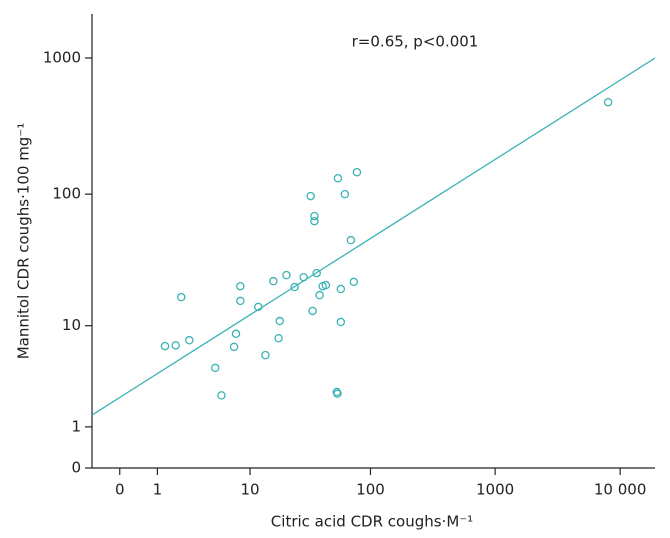 Image resolution: width=670 pixels, height=538 pixels. What do you see at coordinates (62, 57) in the screenshot?
I see `y-tick-label: 1000` at bounding box center [62, 57].